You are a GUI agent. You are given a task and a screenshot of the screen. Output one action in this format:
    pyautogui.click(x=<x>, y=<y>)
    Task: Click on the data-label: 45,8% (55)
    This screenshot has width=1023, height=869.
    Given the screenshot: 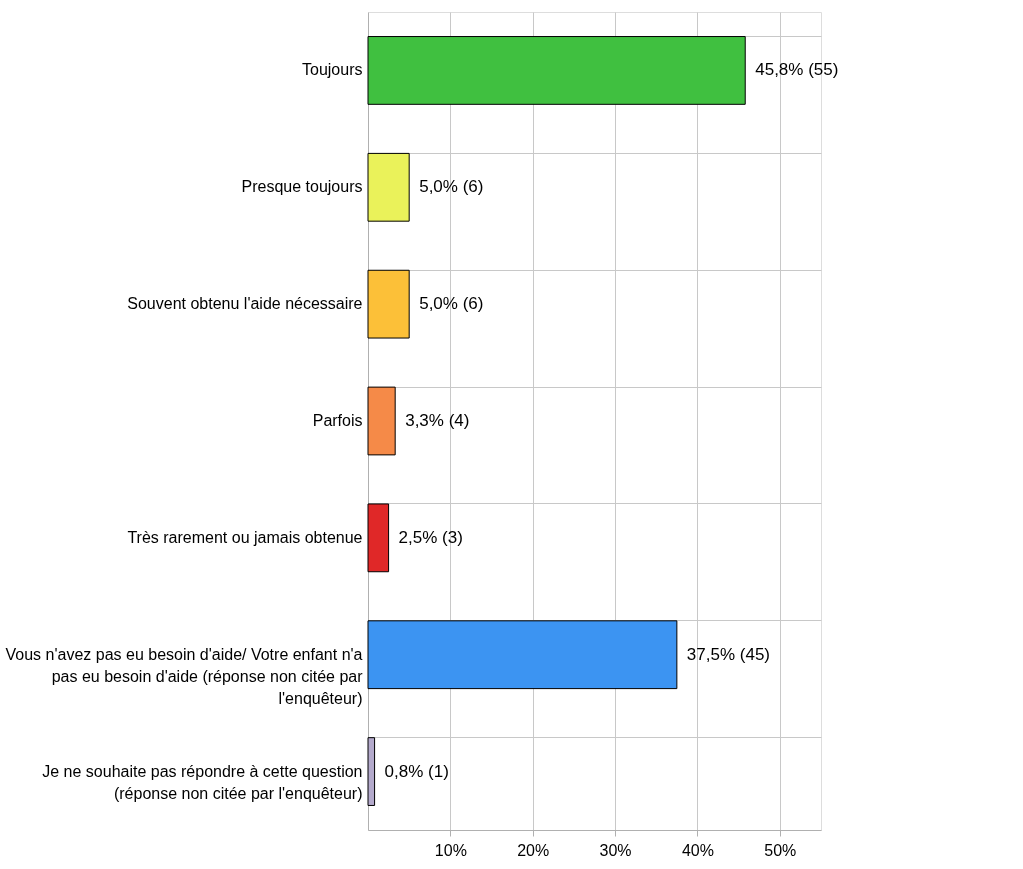 What is the action you would take?
    pyautogui.click(x=797, y=70)
    